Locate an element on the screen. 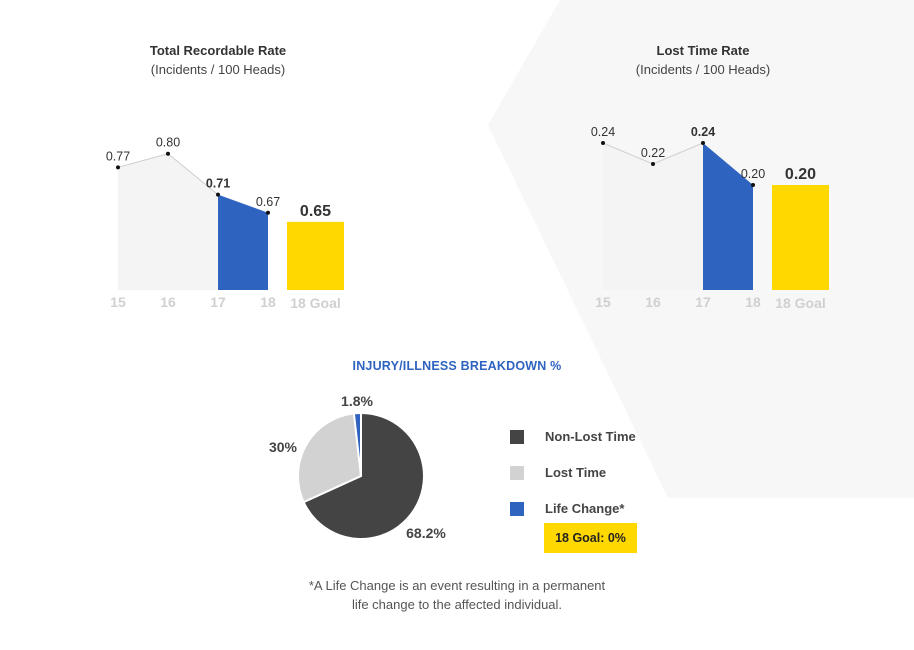 The height and width of the screenshot is (650, 914). trr-value-label-16: 0.80 is located at coordinates (168, 143).